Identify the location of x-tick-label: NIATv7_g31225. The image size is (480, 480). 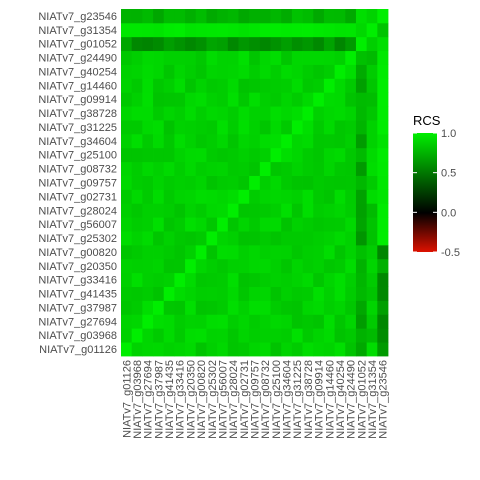
(298, 399).